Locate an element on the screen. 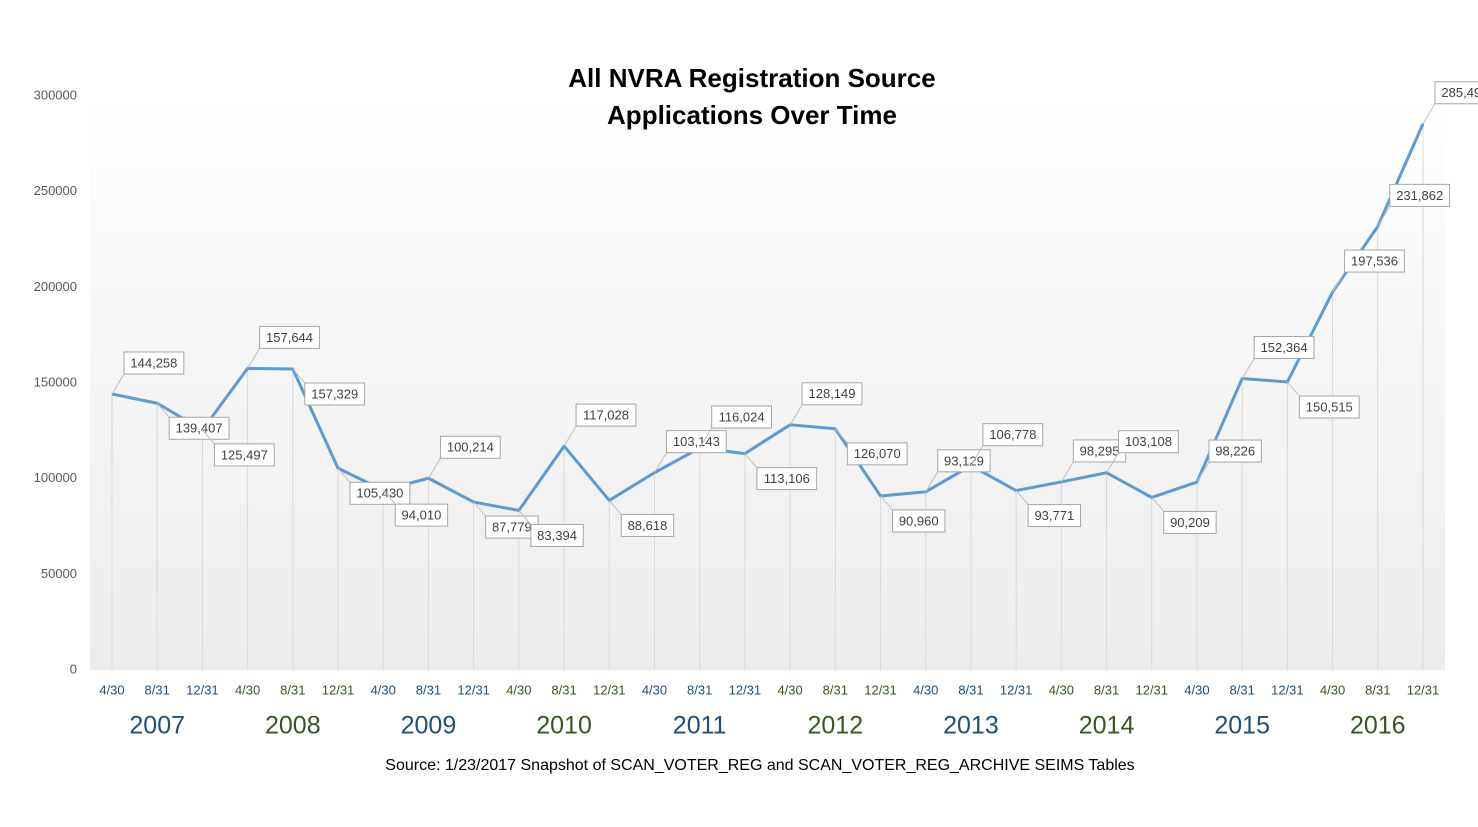 The width and height of the screenshot is (1478, 827). value-label: 128,149 is located at coordinates (832, 393).